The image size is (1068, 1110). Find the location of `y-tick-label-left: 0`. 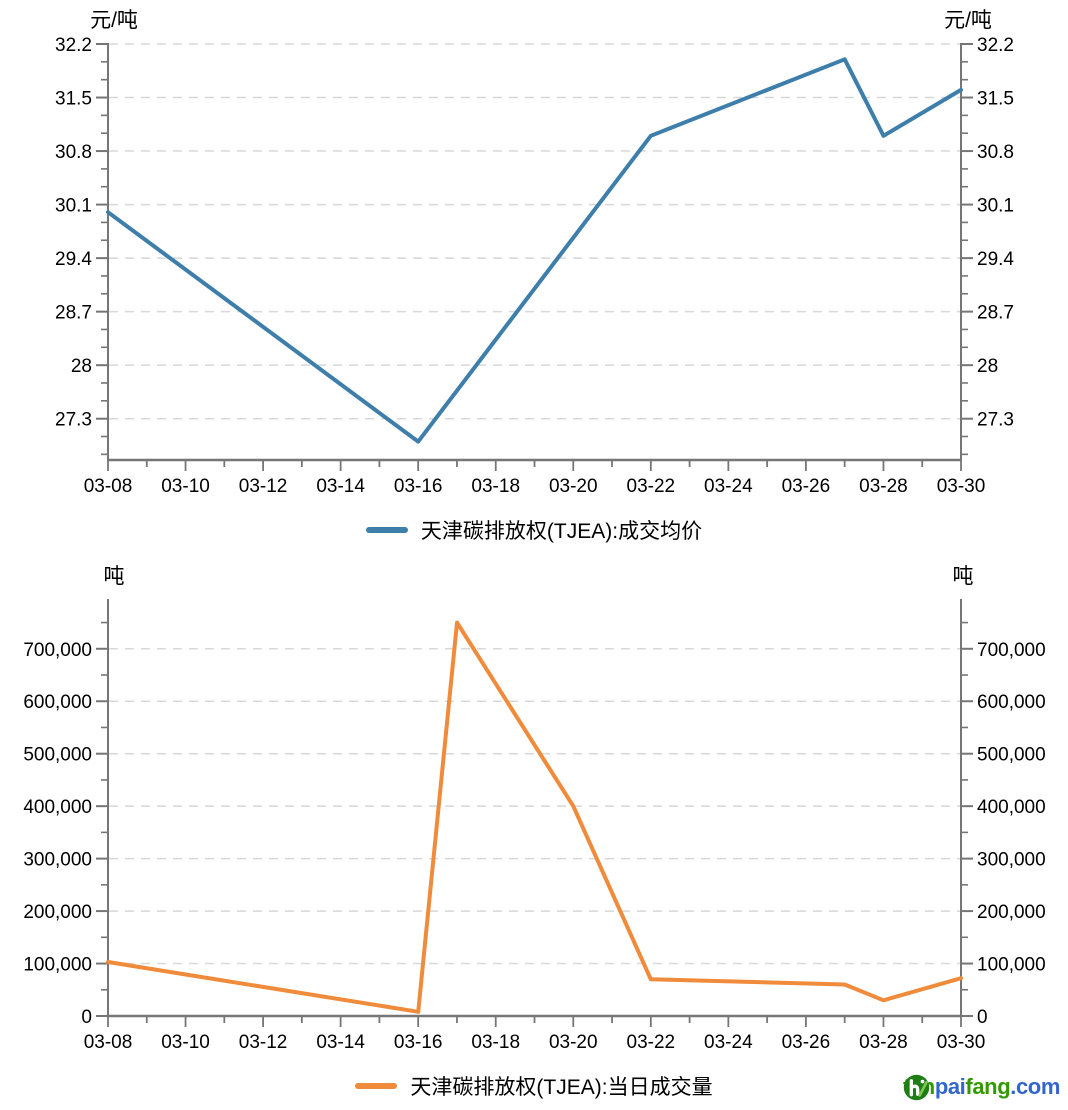

y-tick-label-left: 0 is located at coordinates (86, 1017).